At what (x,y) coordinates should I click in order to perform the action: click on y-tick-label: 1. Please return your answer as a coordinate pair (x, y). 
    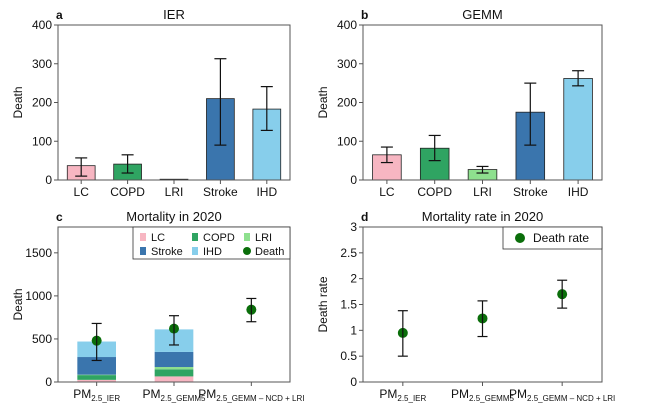
    Looking at the image, I should click on (353, 330).